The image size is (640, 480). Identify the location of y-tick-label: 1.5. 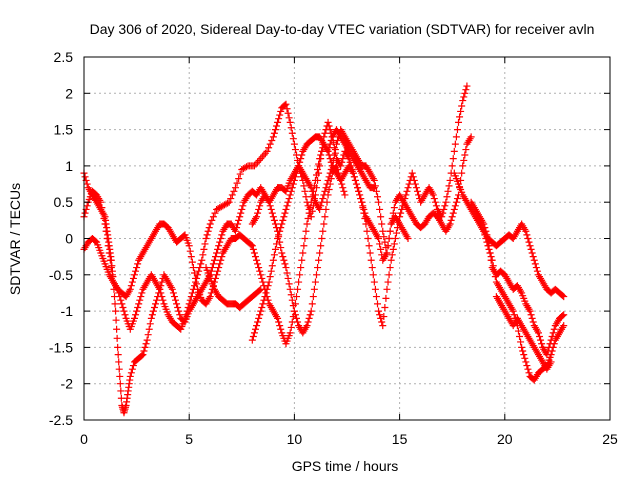
(64, 130).